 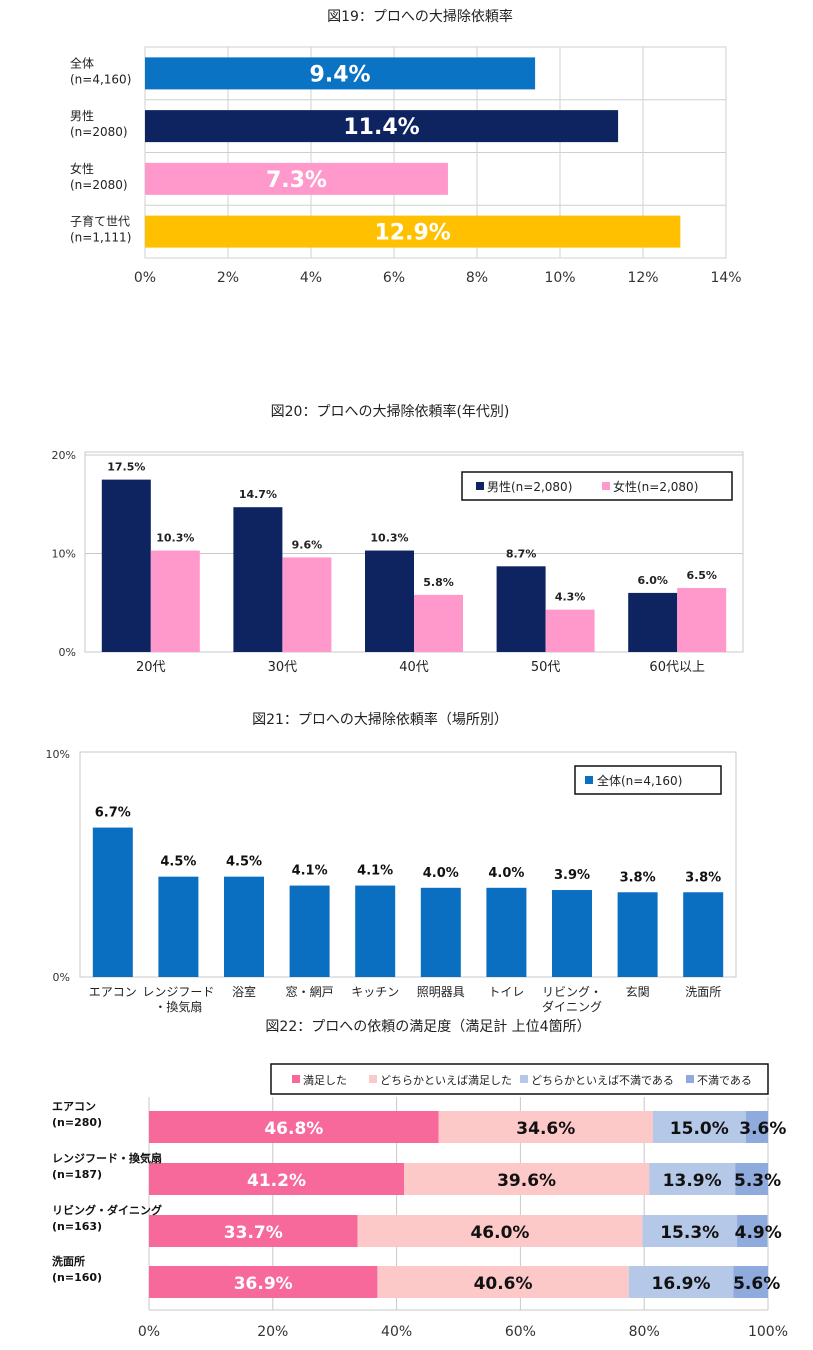 I want to click on chart22-legend-label: 不満である, so click(x=724, y=1080).